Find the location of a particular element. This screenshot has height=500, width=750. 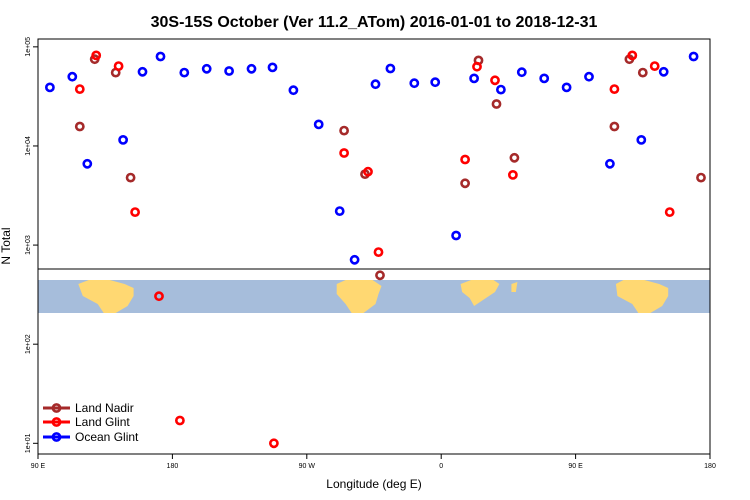

y-tick-label-0: 1e+01 is located at coordinates (28, 443).